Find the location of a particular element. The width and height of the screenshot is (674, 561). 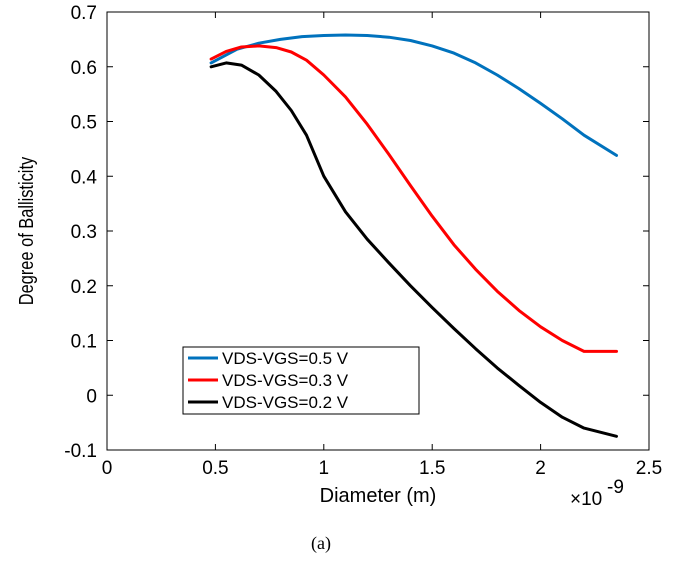

y-tick-label: 0.3 is located at coordinates (84, 232).